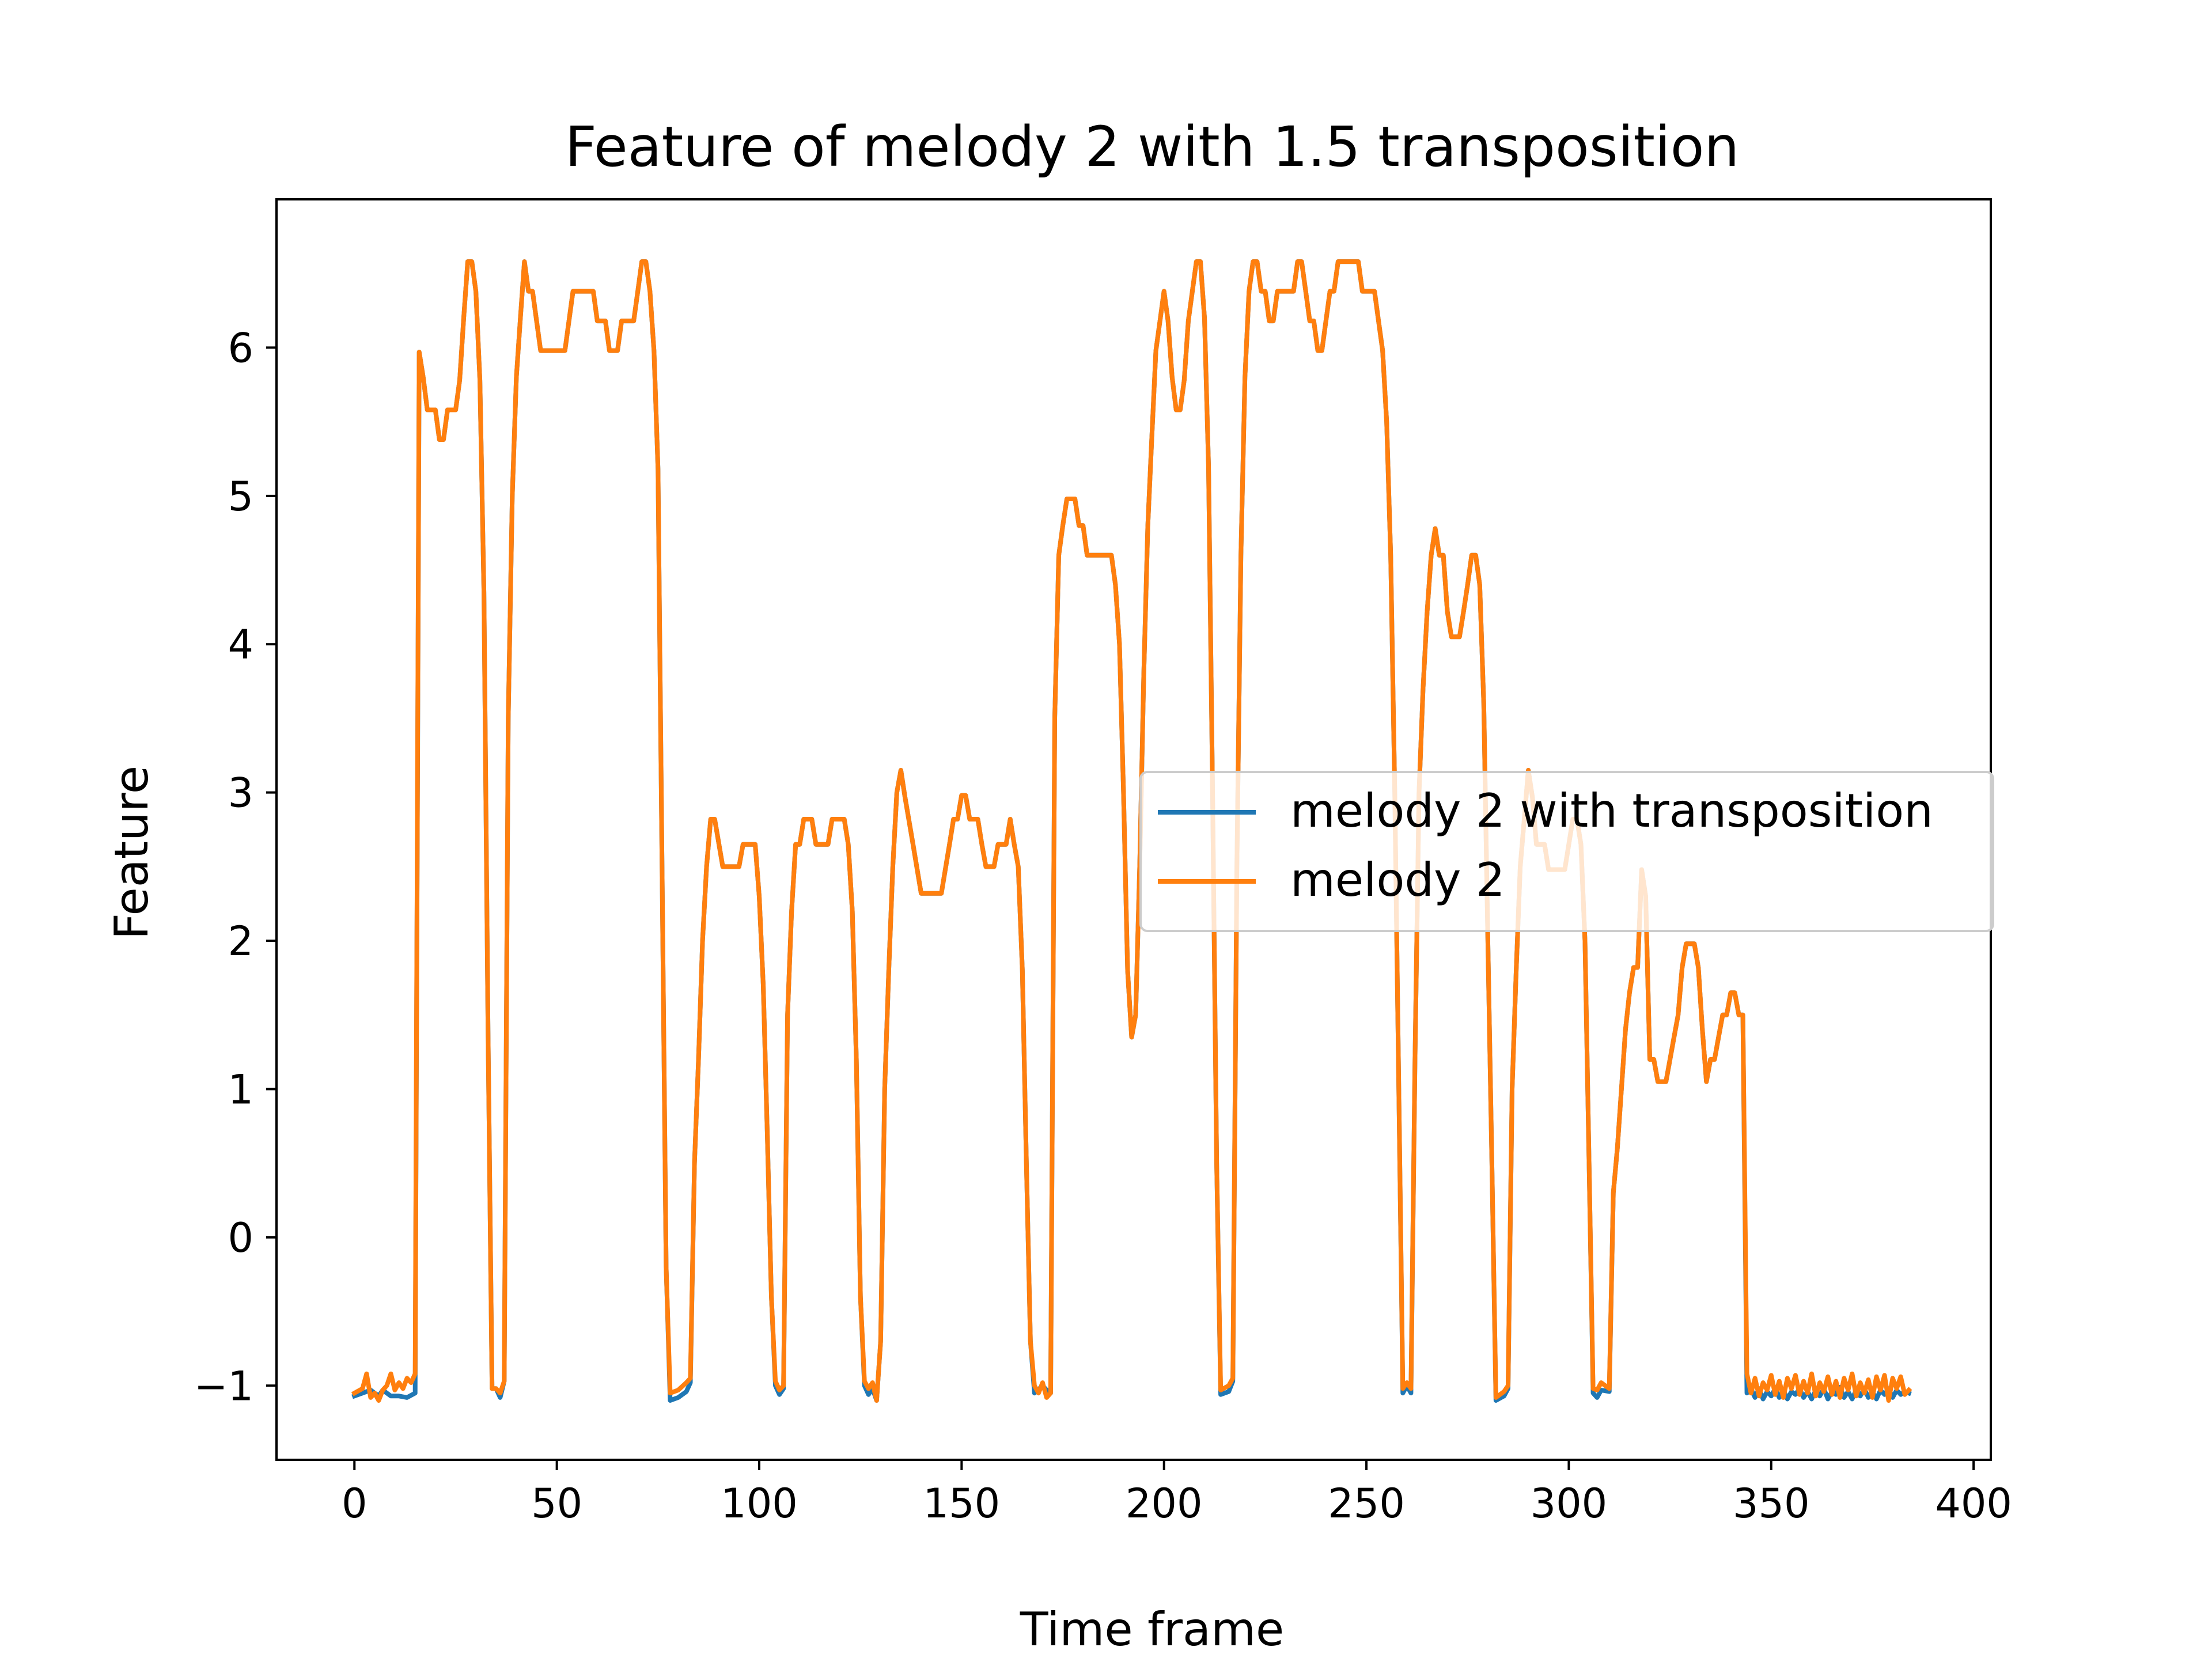  What do you see at coordinates (759, 1503) in the screenshot?
I see `x-tick-label: 100` at bounding box center [759, 1503].